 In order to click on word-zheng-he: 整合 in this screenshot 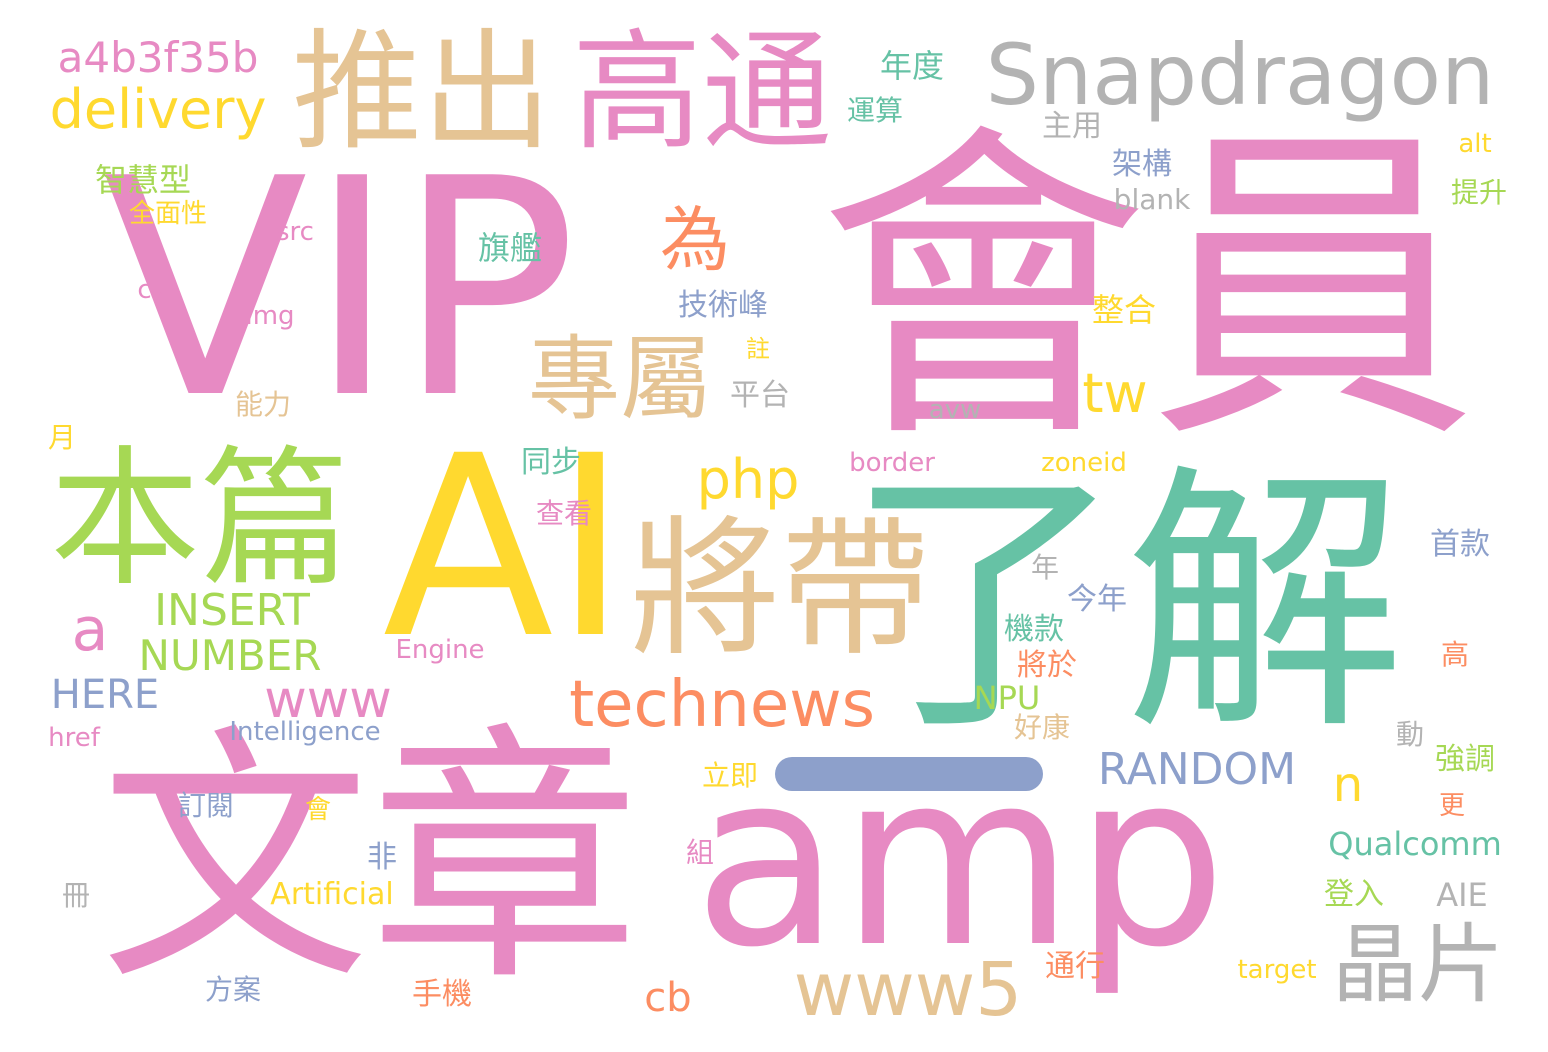, I will do `click(1124, 310)`.